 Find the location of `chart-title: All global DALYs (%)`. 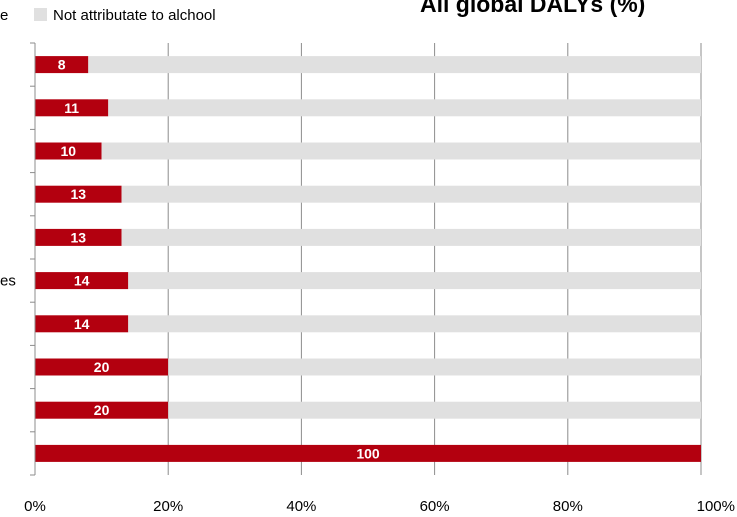

chart-title: All global DALYs (%) is located at coordinates (532, 8).